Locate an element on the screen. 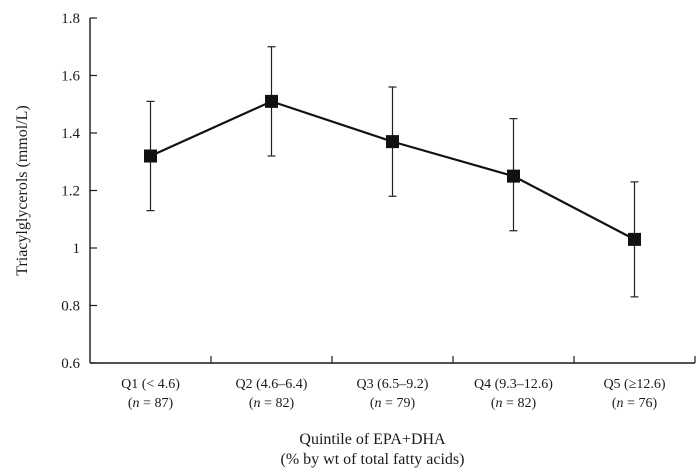 The width and height of the screenshot is (697, 473). y-axis-title: Triacylglycerols (mmol/L) is located at coordinates (22, 190).